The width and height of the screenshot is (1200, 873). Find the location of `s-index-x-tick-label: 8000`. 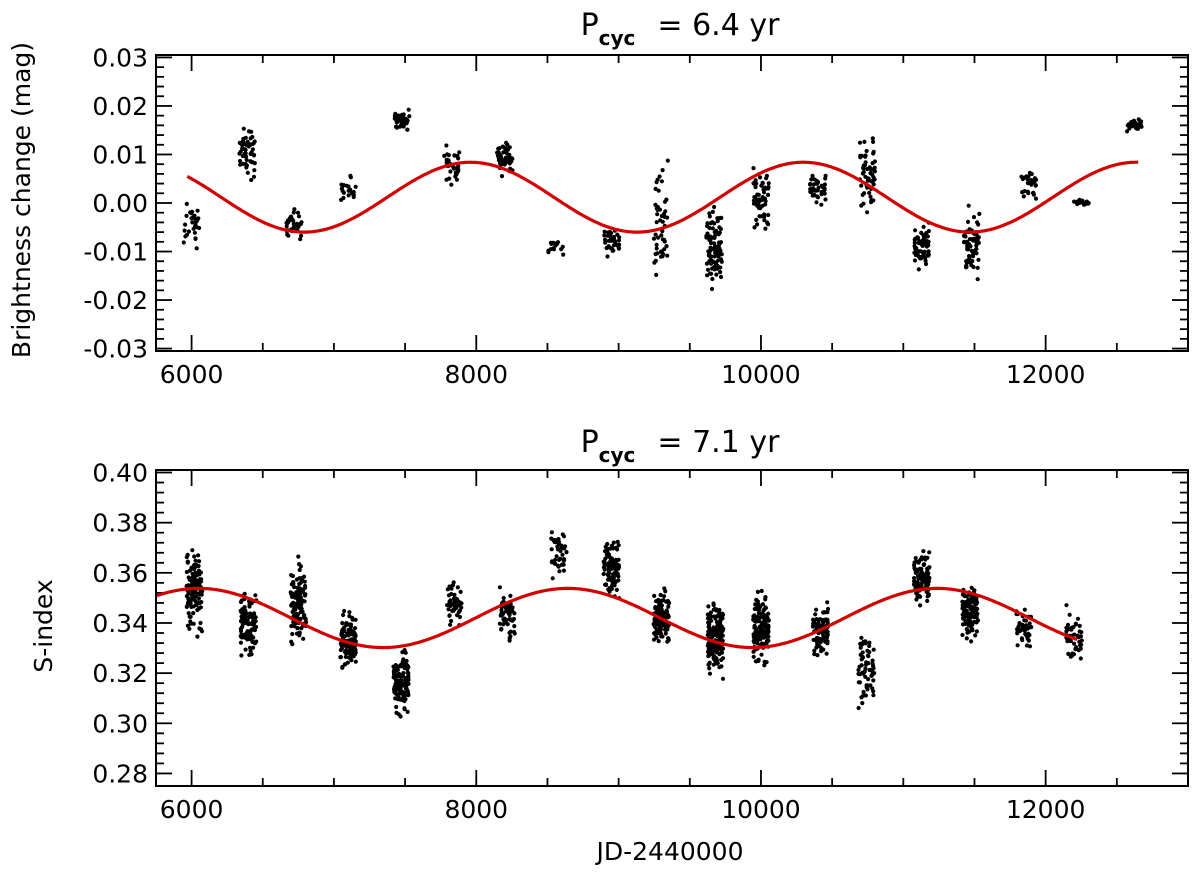

s-index-x-tick-label: 8000 is located at coordinates (476, 809).